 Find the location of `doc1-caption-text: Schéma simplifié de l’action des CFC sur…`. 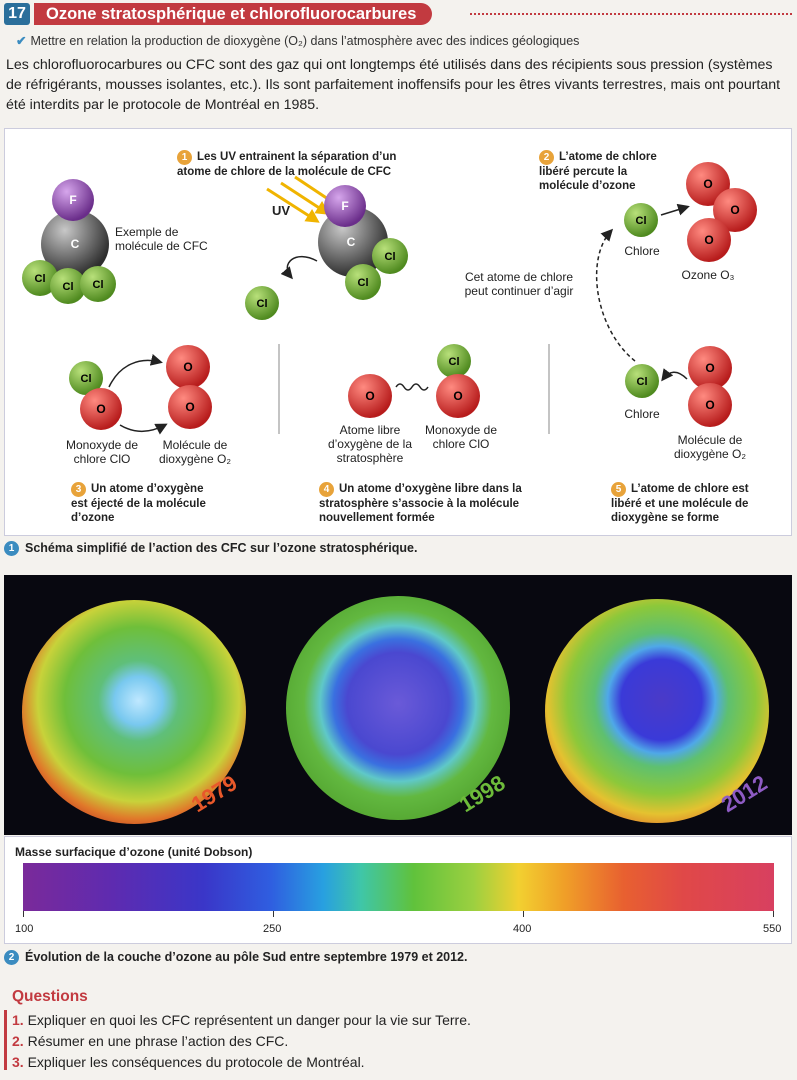

doc1-caption-text: Schéma simplifié de l’action des CFC sur… is located at coordinates (221, 548).